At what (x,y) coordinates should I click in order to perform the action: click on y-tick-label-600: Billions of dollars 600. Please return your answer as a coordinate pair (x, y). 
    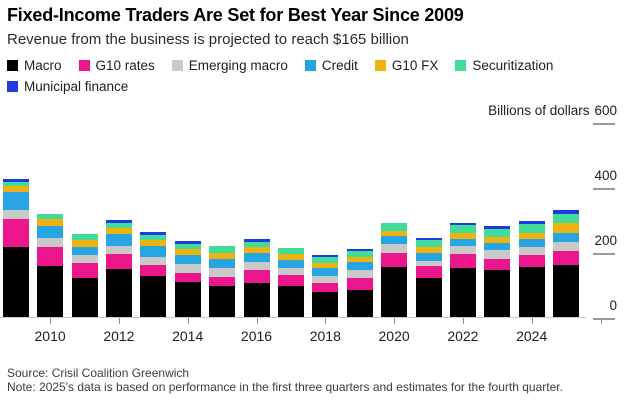
    Looking at the image, I should click on (552, 110).